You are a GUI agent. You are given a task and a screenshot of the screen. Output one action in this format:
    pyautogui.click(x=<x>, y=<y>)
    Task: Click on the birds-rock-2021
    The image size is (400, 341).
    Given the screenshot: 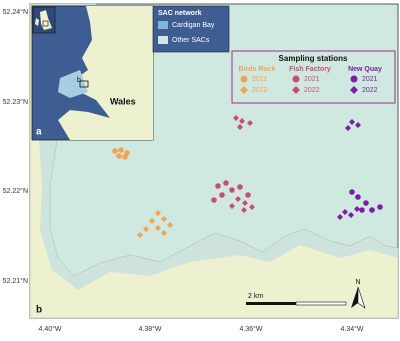 What is the action you would take?
    pyautogui.click(x=121, y=153)
    